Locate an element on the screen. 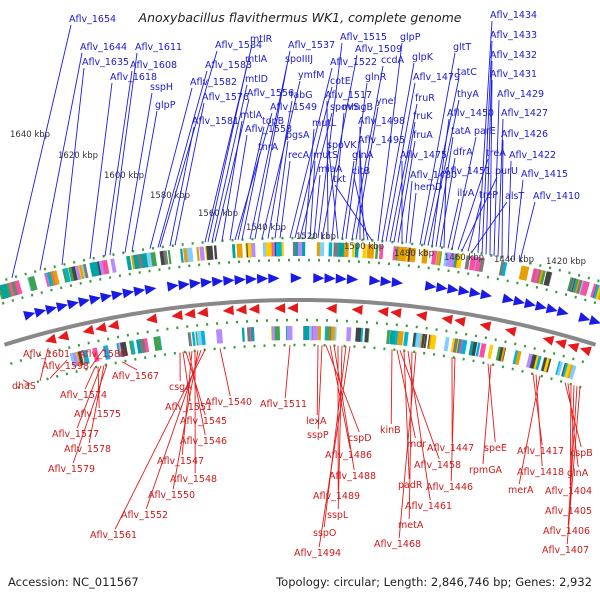 The width and height of the screenshot is (600, 600). gene-label-aflv-1611: Aflv_1611 is located at coordinates (158, 47).